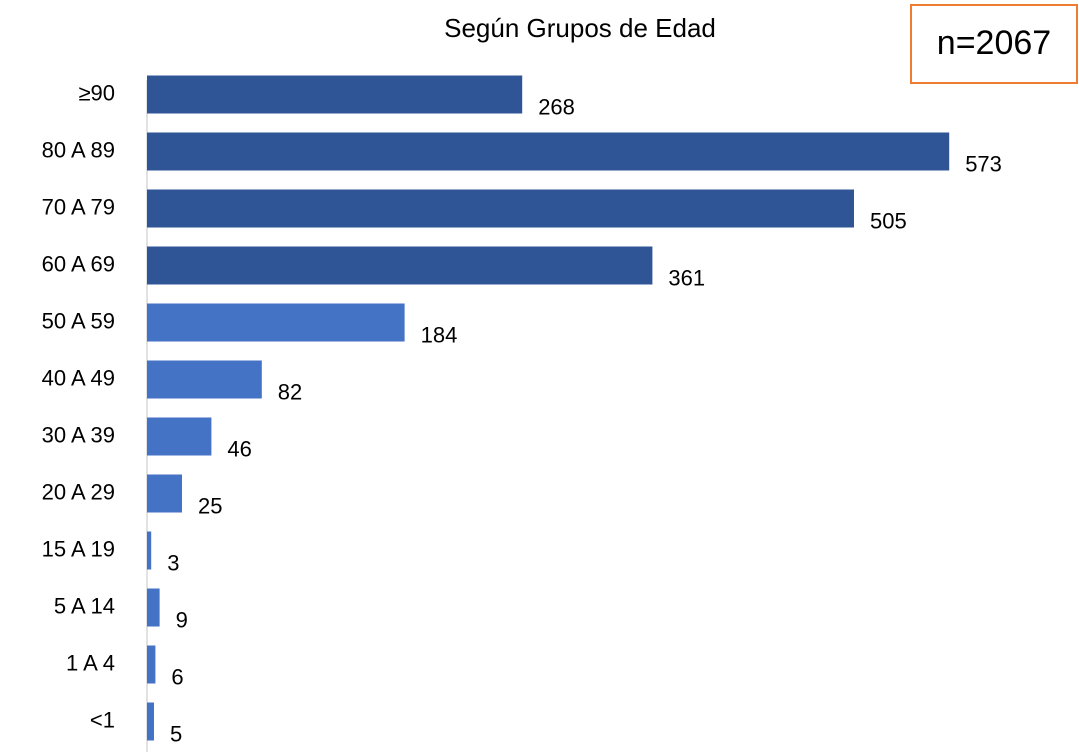 The width and height of the screenshot is (1079, 755). Describe the element at coordinates (78, 263) in the screenshot. I see `y-tick-label: 60 A 69` at that location.